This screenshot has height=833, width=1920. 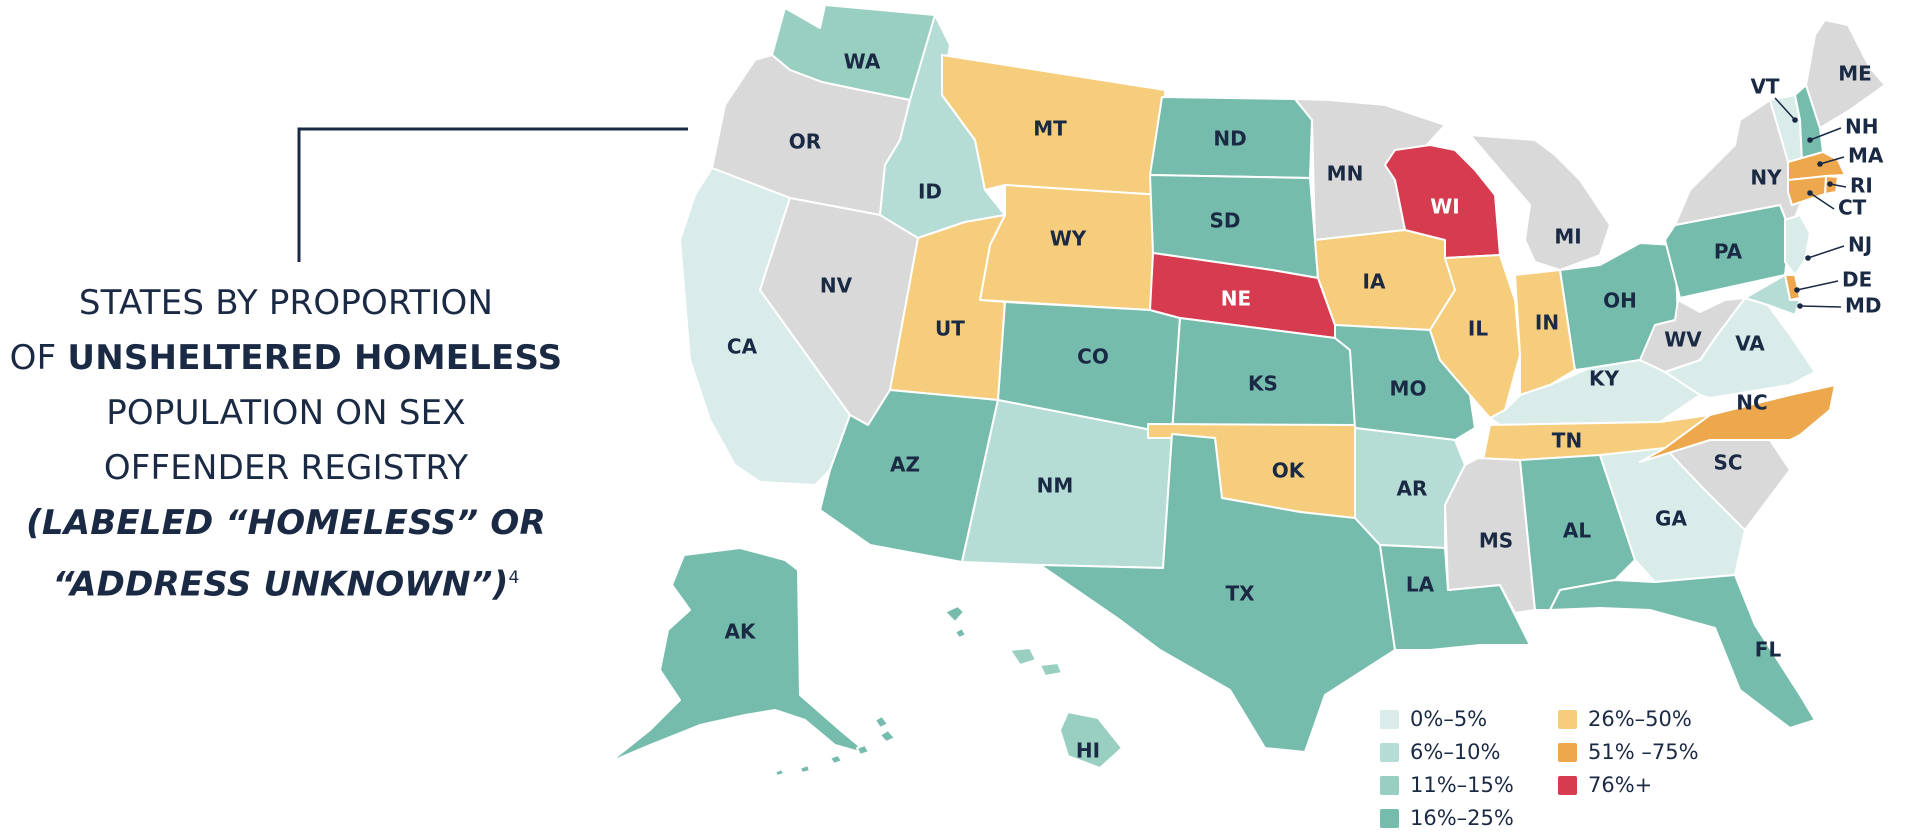 I want to click on state-label-me: ME, so click(x=1855, y=74).